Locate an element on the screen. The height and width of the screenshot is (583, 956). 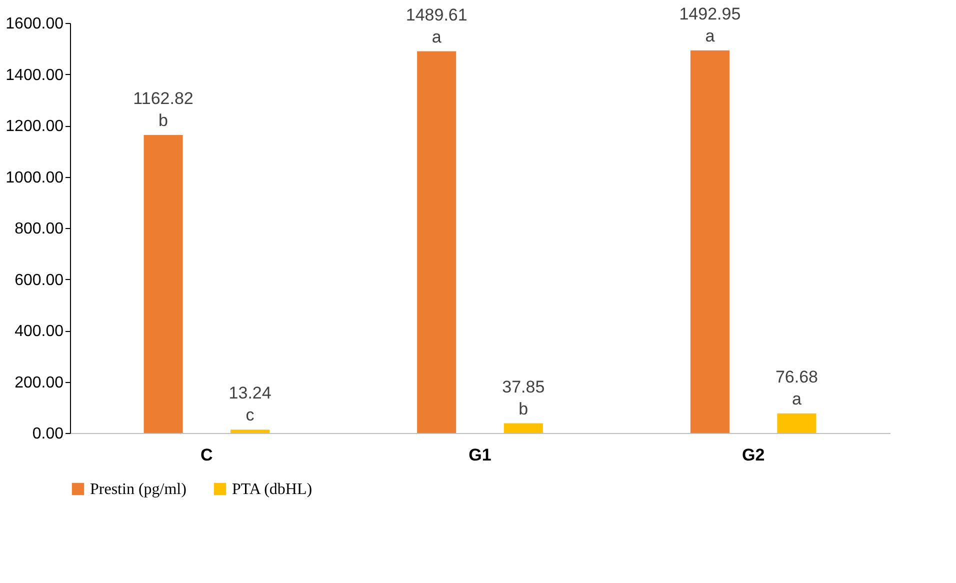
data-label: 37.85 b is located at coordinates (523, 397).